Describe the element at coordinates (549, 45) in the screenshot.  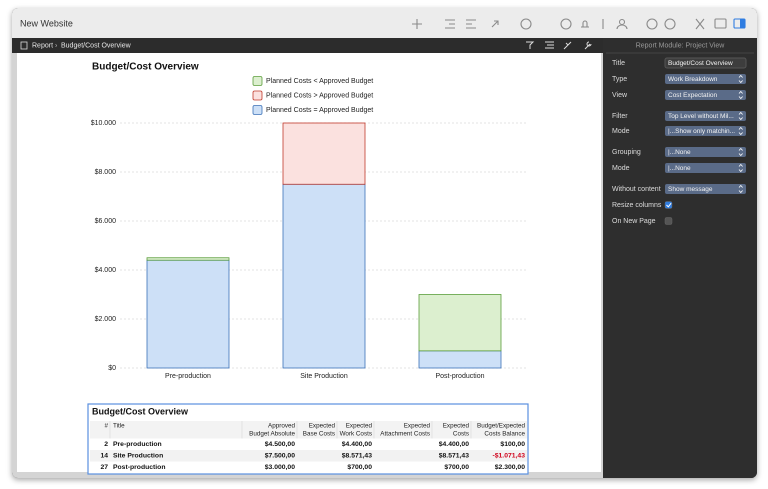
I see `columns-icon` at that location.